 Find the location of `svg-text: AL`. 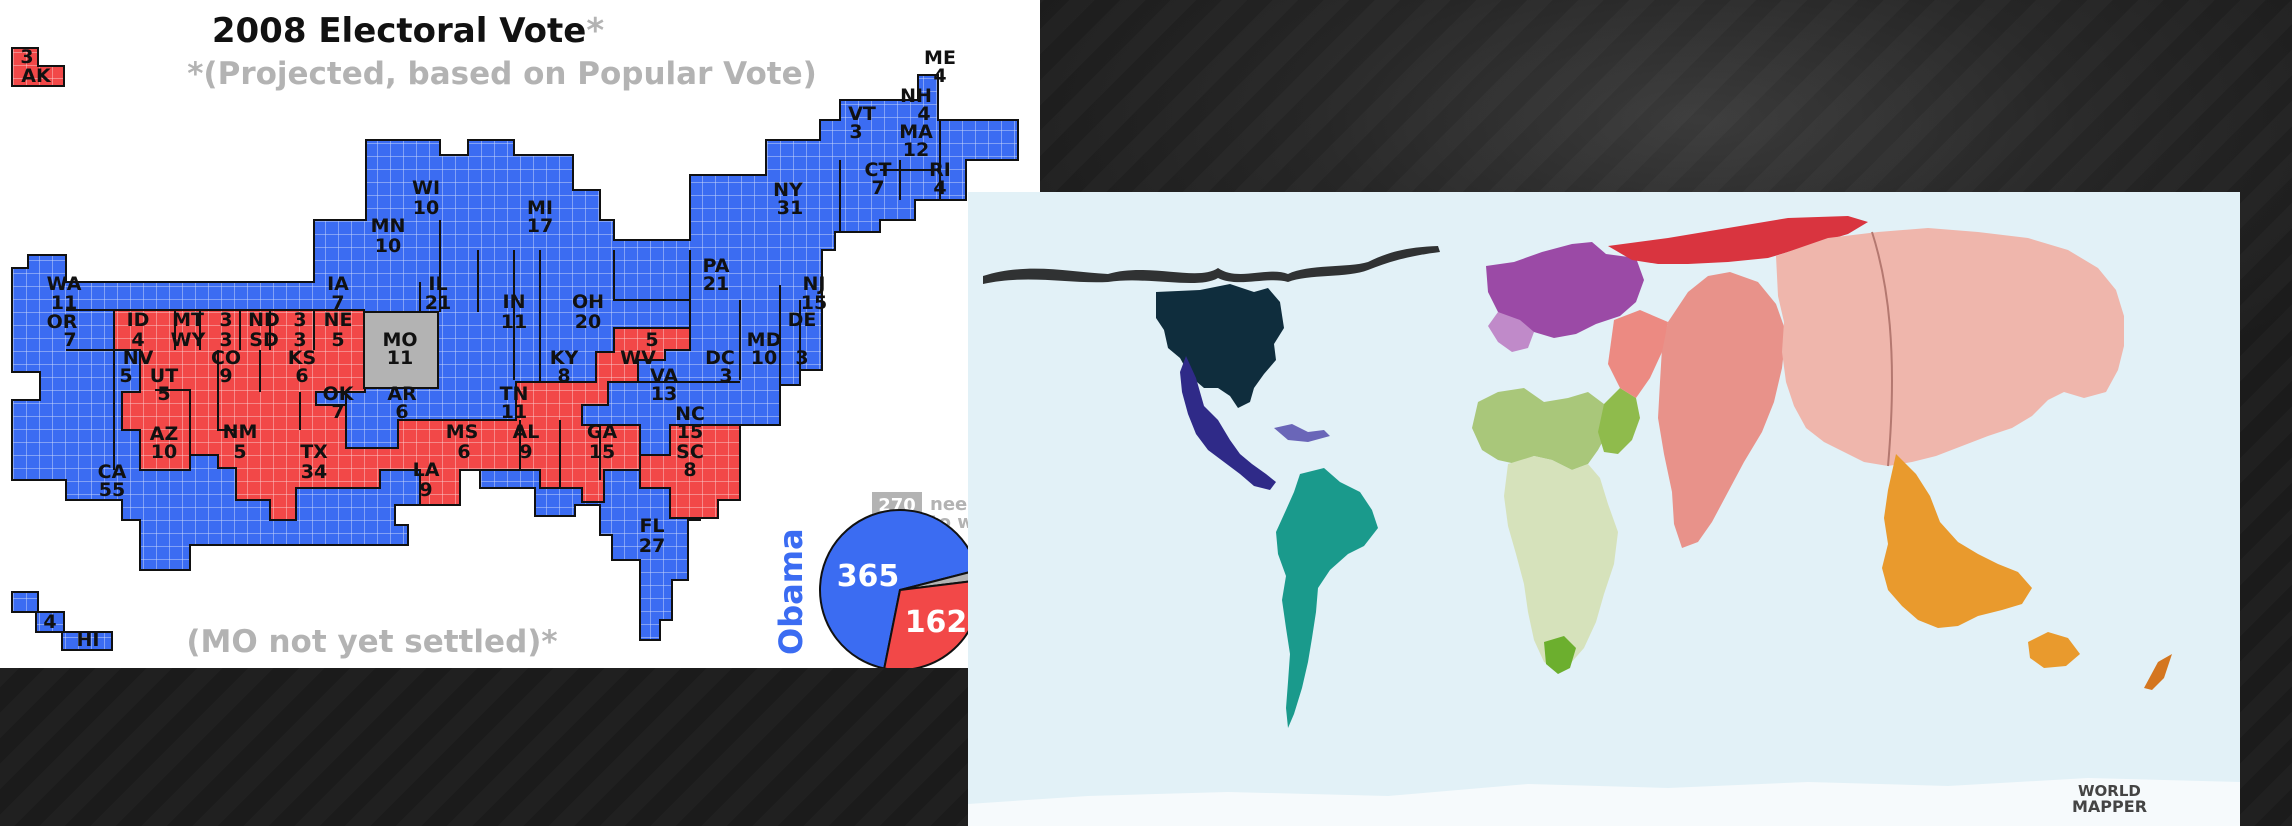

svg-text: AL is located at coordinates (526, 432).